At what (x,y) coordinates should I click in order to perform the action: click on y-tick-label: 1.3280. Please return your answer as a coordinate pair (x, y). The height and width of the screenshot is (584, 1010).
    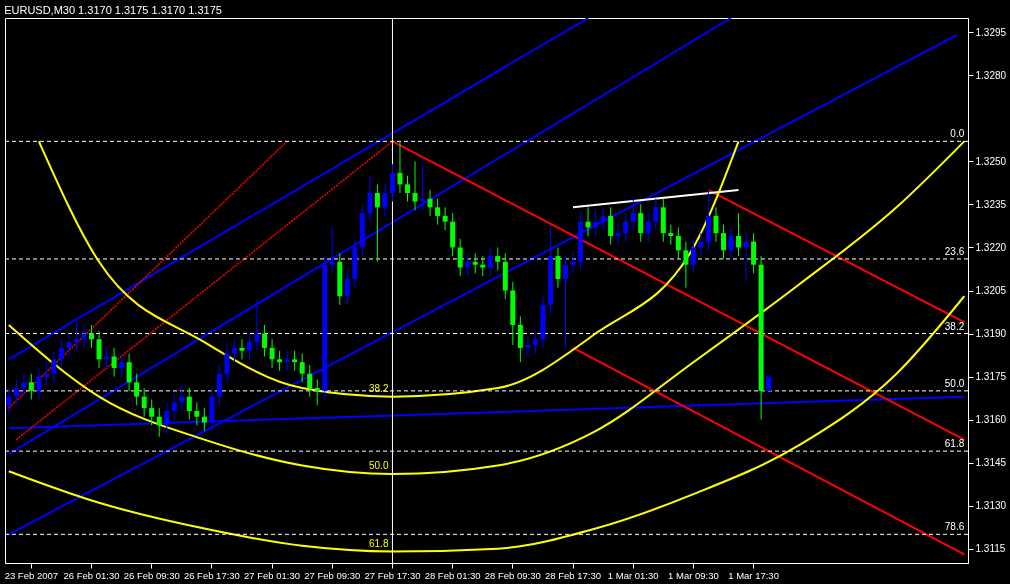
    Looking at the image, I should click on (991, 75).